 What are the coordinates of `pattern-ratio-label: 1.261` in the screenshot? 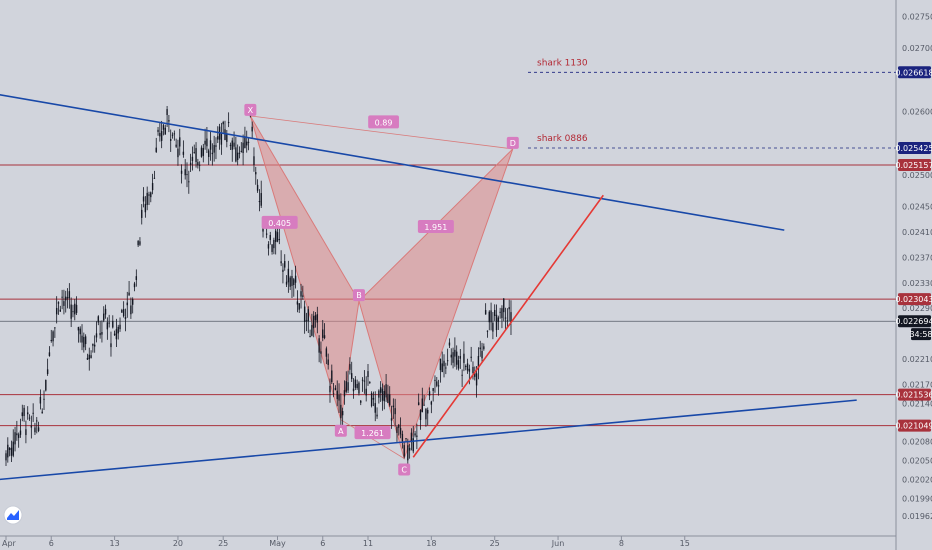 It's located at (372, 433).